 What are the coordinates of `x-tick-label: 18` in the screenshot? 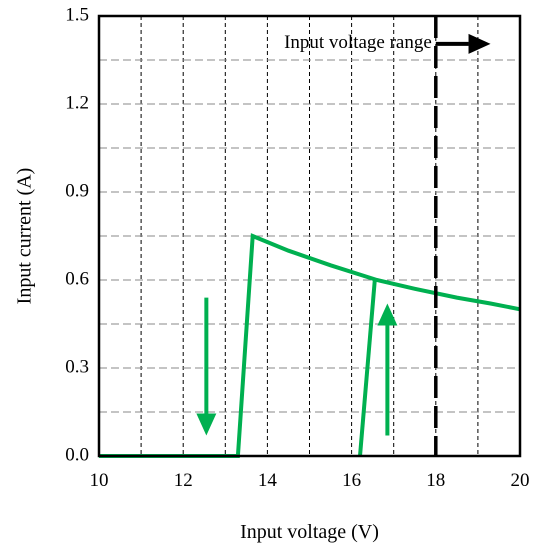 It's located at (435, 480).